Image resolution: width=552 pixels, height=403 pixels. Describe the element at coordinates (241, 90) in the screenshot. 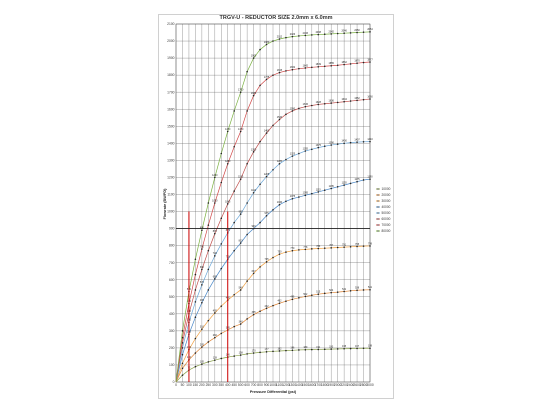

I see `data-label: 1700` at that location.